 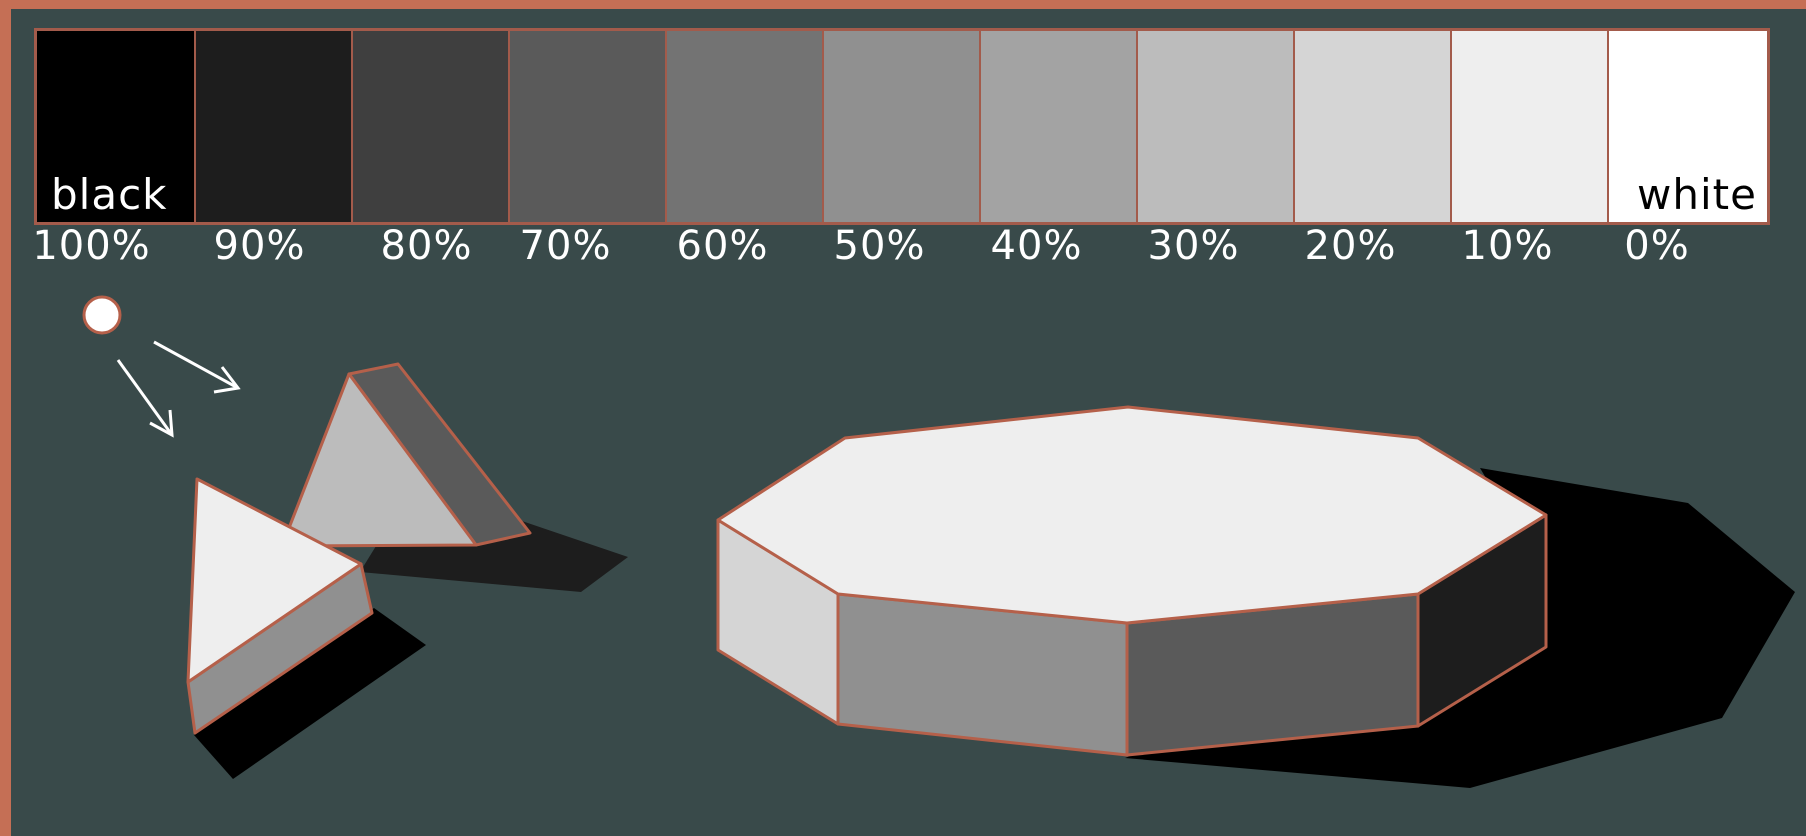 I want to click on percentage-labels: 100% 90% 80% 70% 60% 50% 40% 30% 20% 10% 0%, so click(x=898, y=246).